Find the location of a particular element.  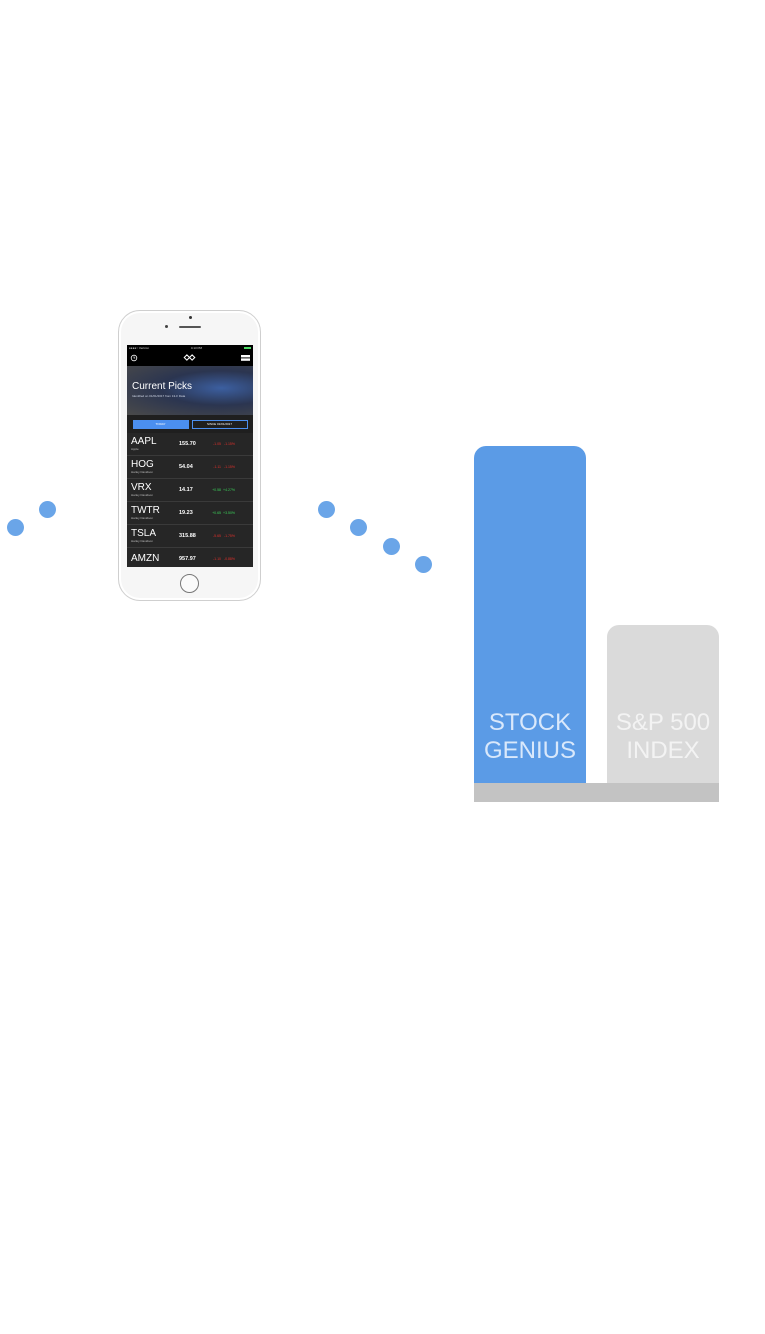

stock-change-percent: -0.88% is located at coordinates (228, 559).